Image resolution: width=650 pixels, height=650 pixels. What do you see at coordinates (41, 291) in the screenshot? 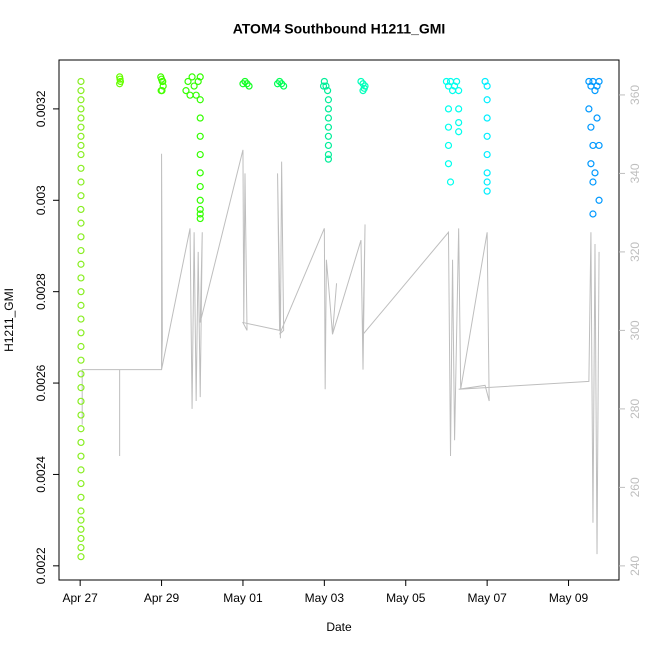
I see `y-tick-label: 0.0028` at bounding box center [41, 291].